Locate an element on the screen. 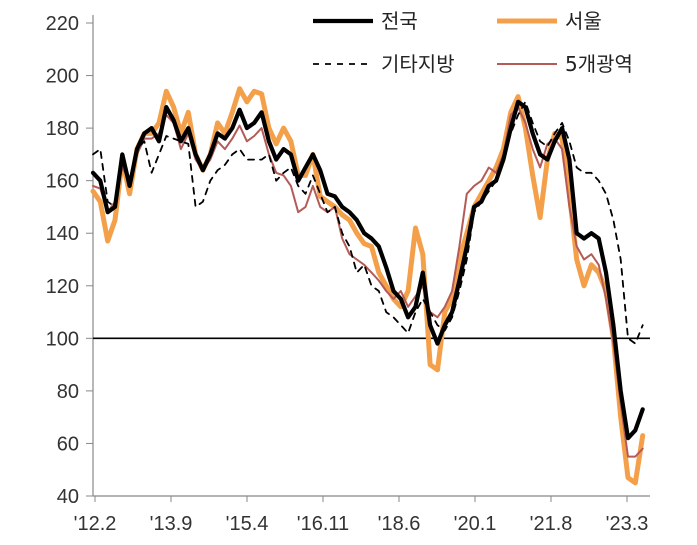  y-tick-label: 220 is located at coordinates (62, 24).